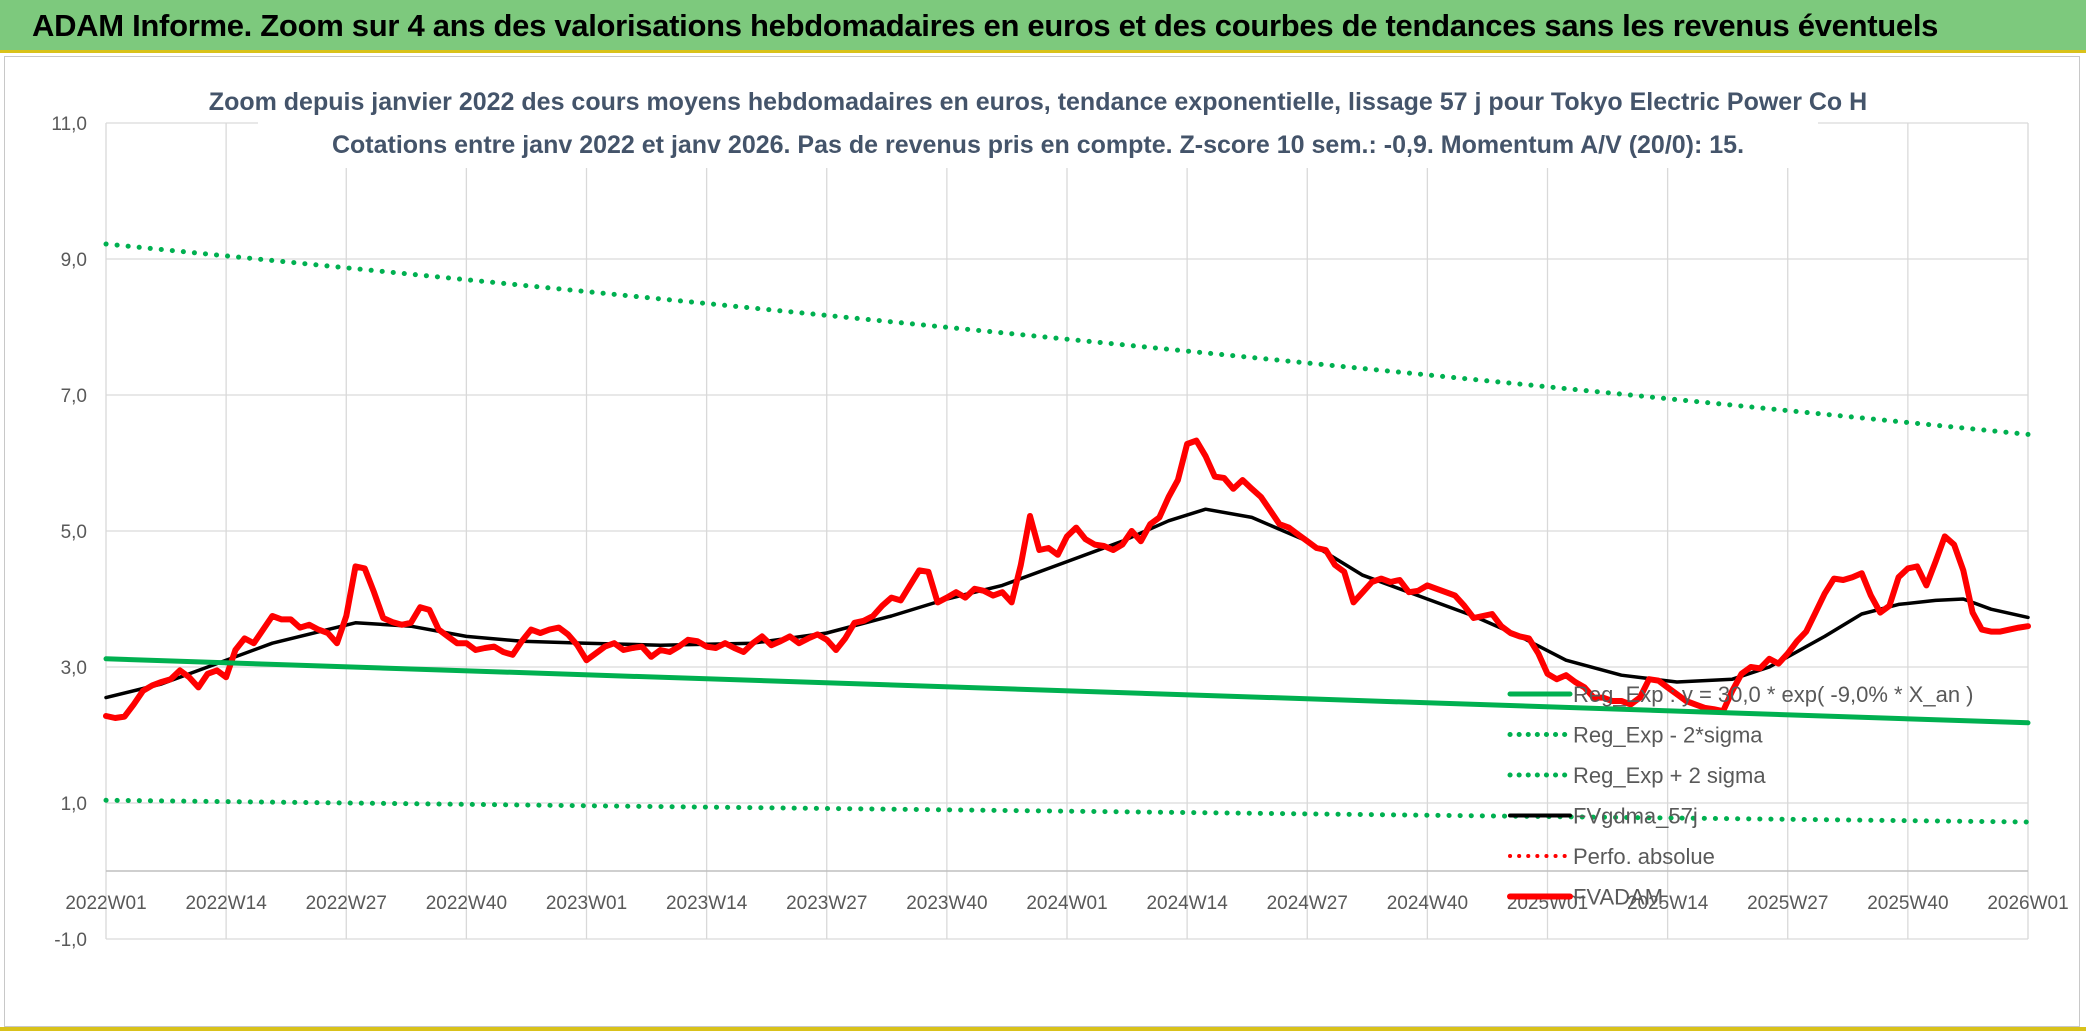 This screenshot has height=1031, width=2086. I want to click on y-tick-label: 3,0, so click(74, 668).